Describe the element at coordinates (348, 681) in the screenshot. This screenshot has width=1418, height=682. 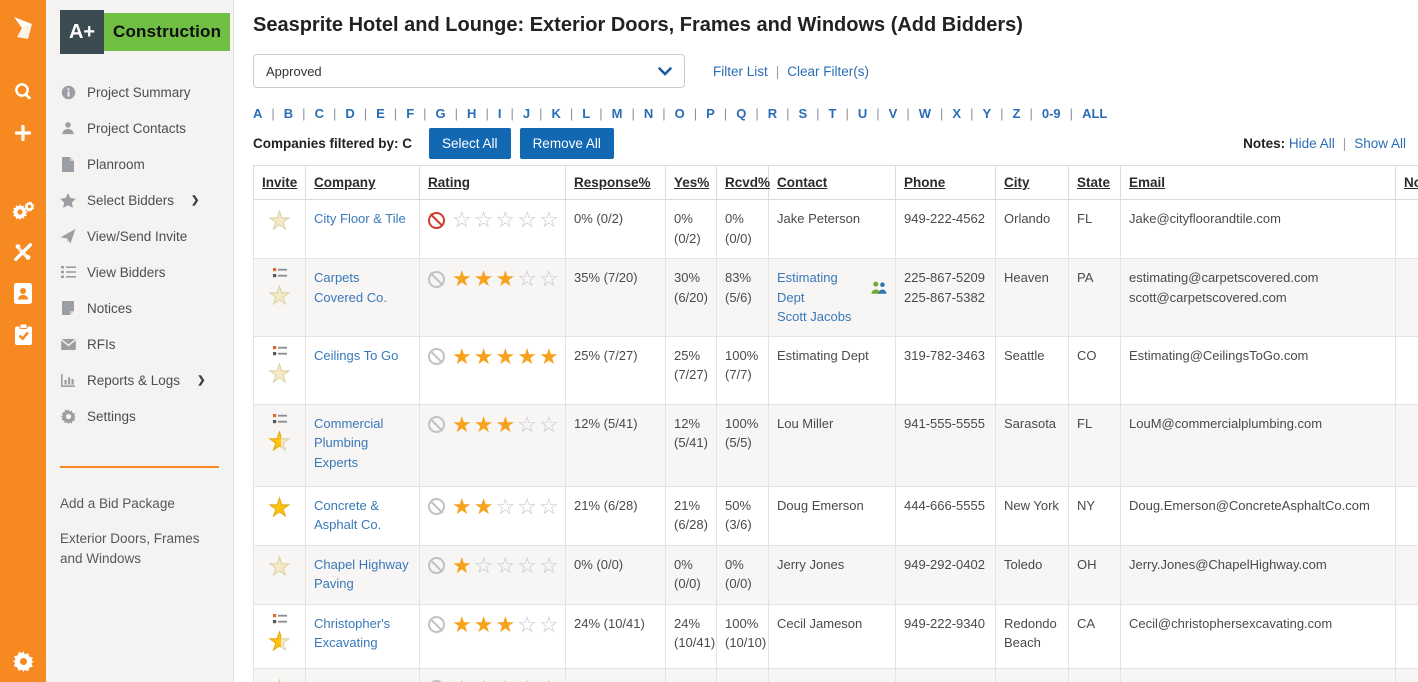
I see `company-link: Countywide` at that location.